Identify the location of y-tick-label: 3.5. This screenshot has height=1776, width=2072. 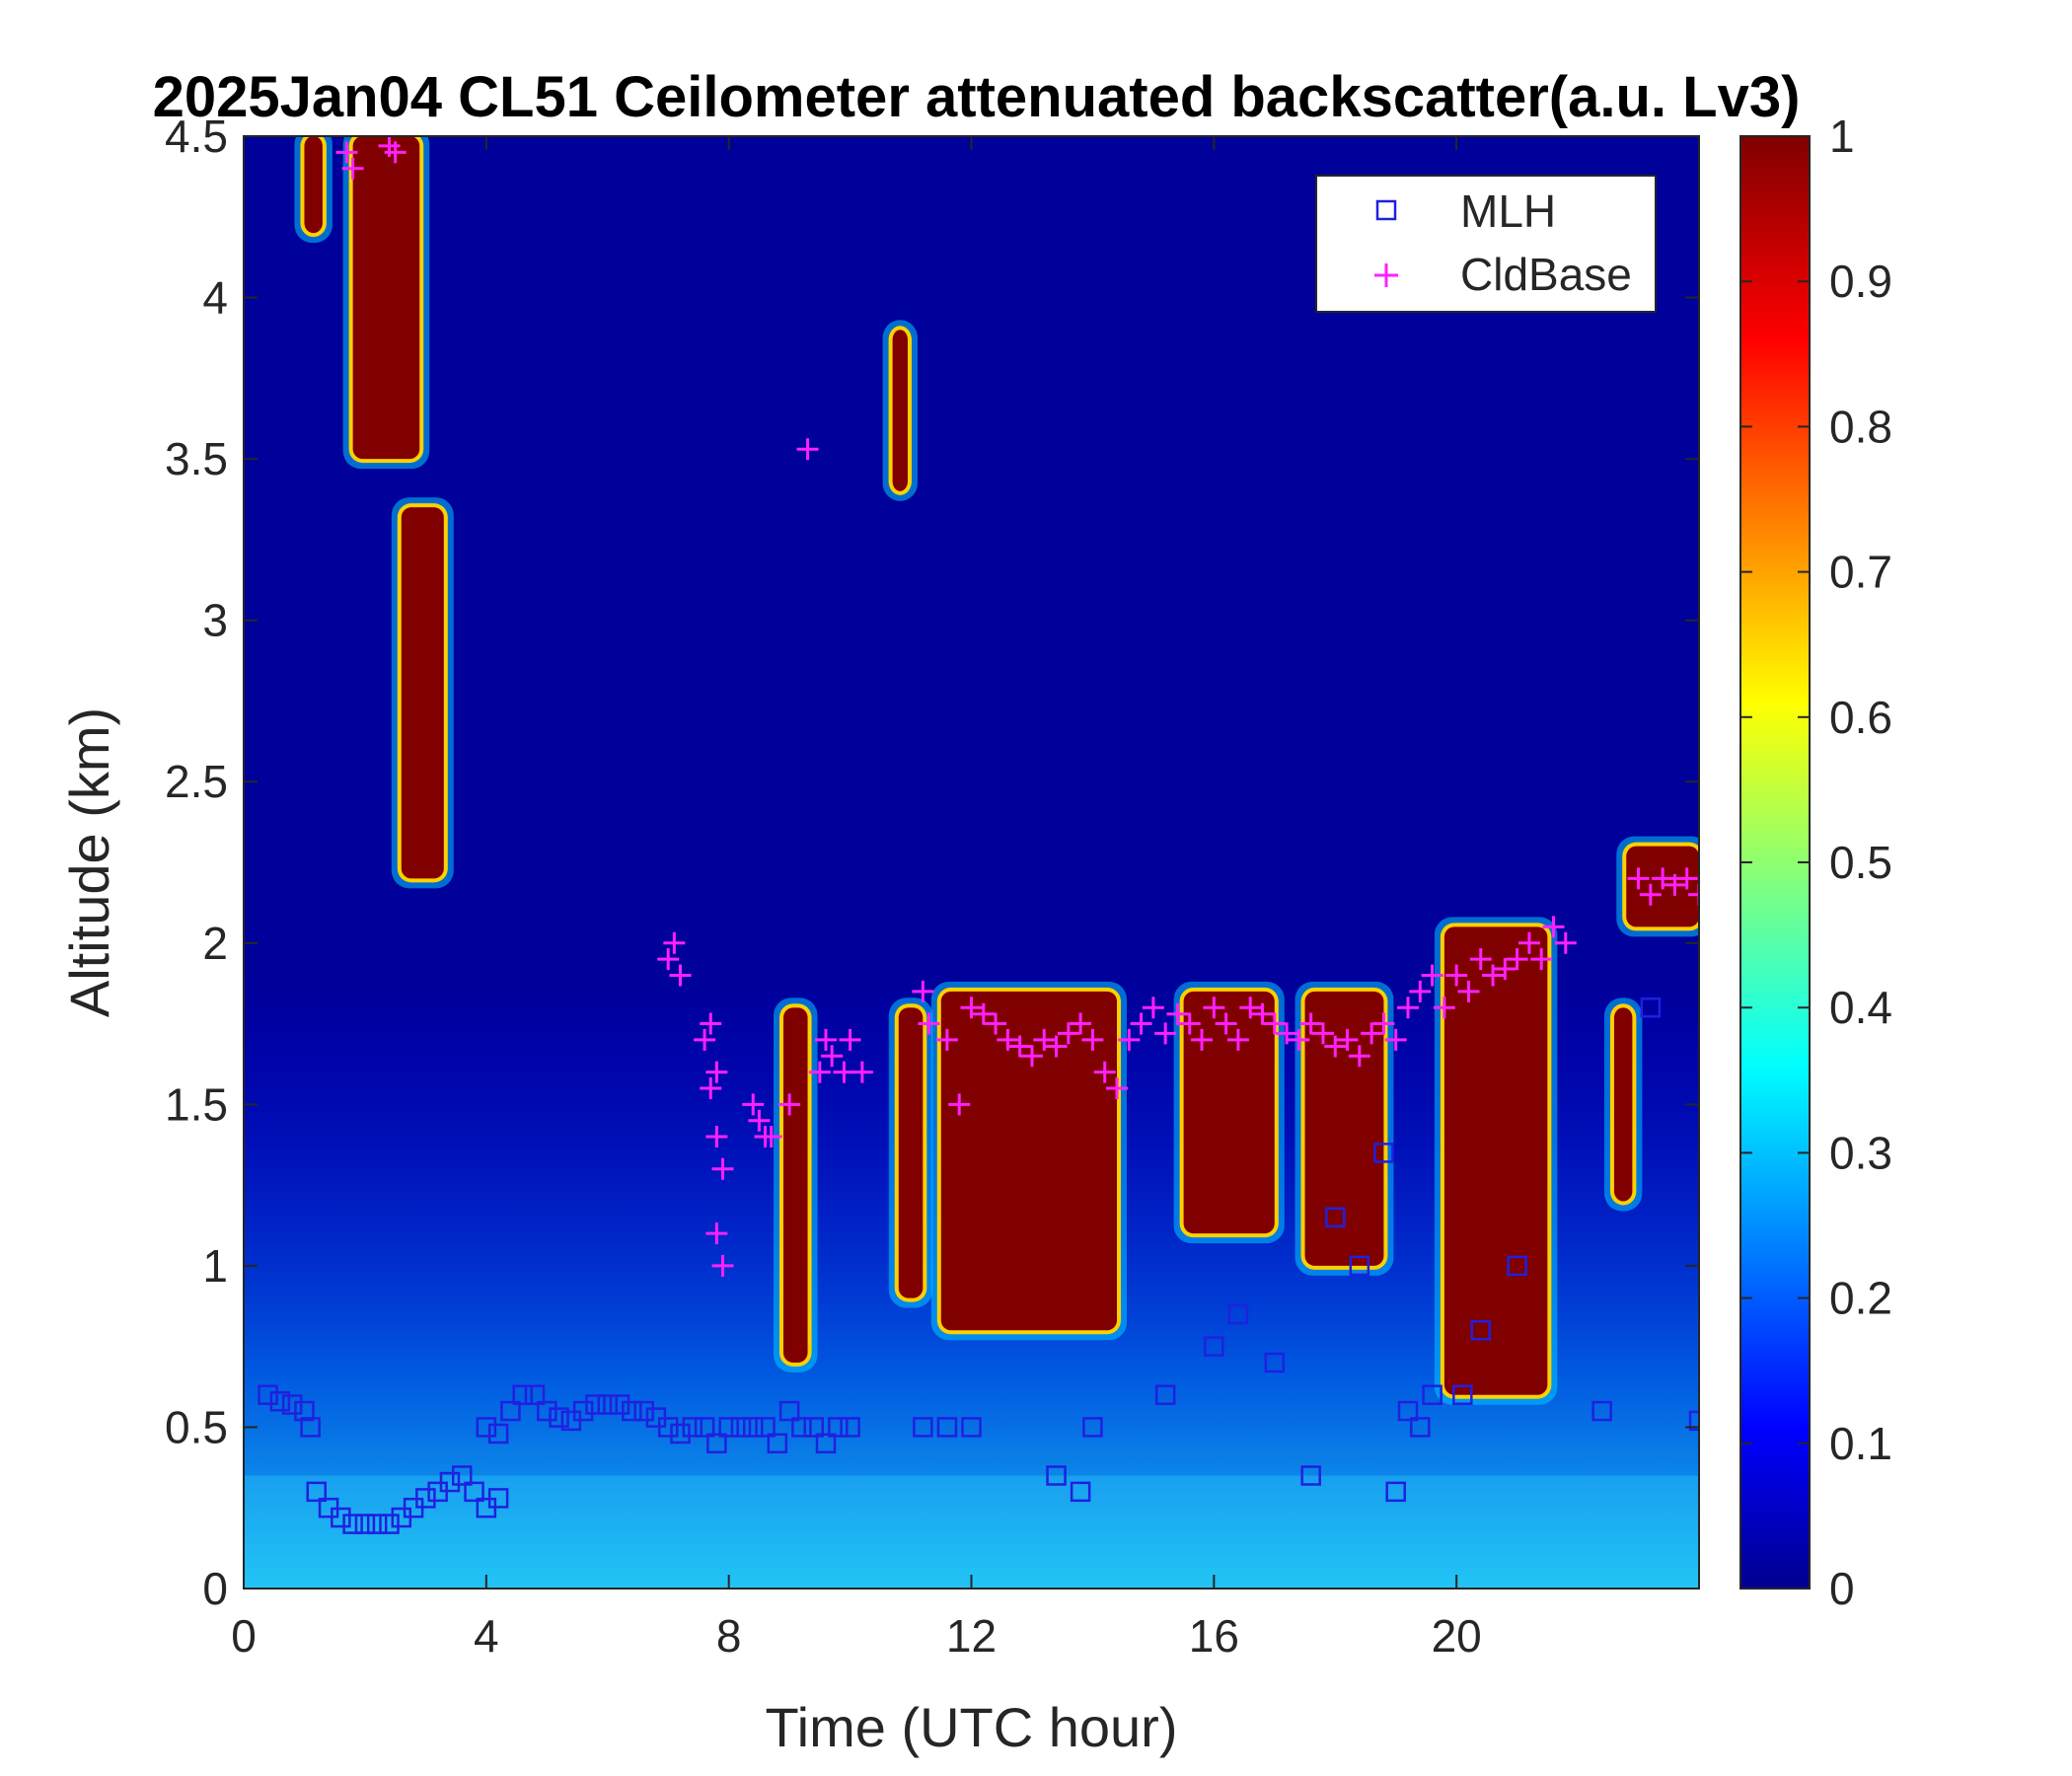
(197, 459).